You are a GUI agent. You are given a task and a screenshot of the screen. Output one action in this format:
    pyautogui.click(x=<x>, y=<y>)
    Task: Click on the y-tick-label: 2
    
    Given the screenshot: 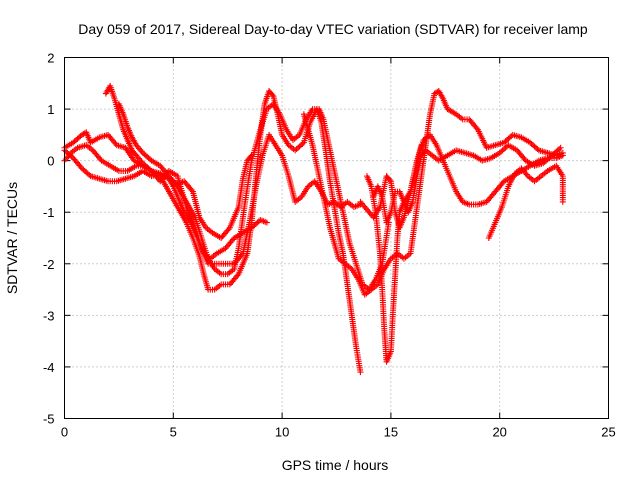 What is the action you would take?
    pyautogui.click(x=50, y=58)
    